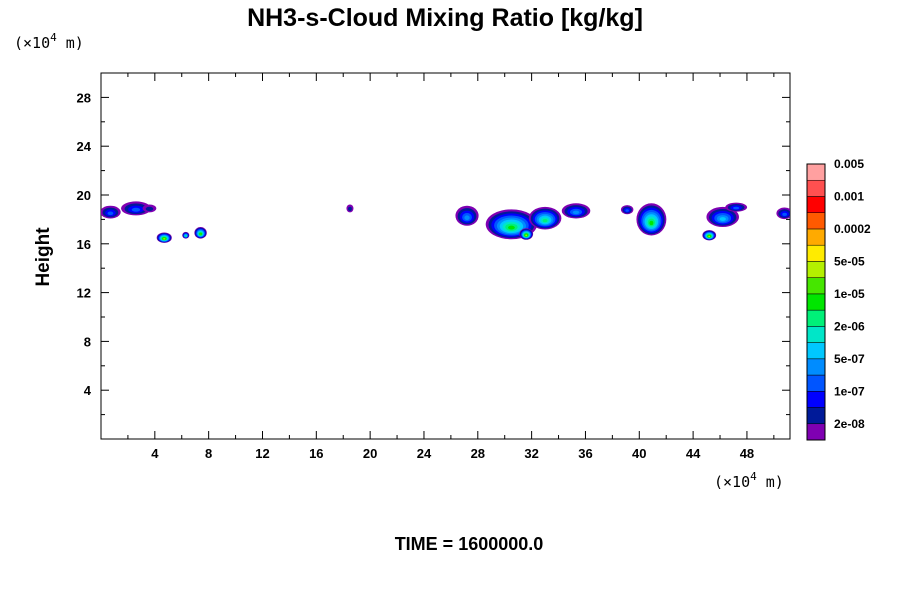  Describe the element at coordinates (424, 453) in the screenshot. I see `x-tick-label: 24` at that location.